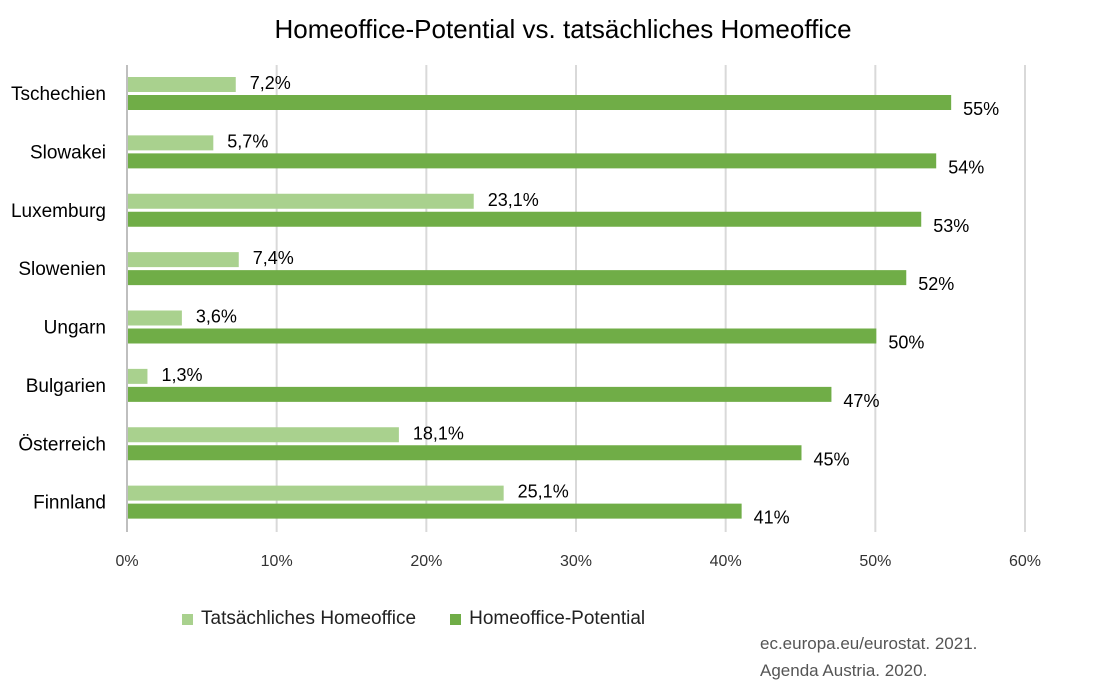  I want to click on y-tick-label: Luxemburg, so click(58, 211).